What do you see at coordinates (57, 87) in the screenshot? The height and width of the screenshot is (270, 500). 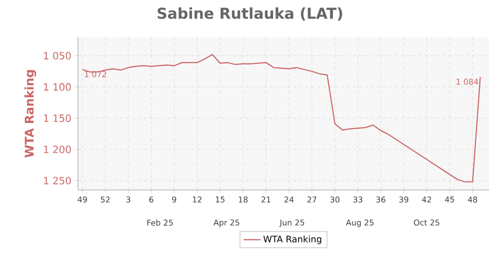 I see `y-tick-label: 1 100` at bounding box center [57, 87].